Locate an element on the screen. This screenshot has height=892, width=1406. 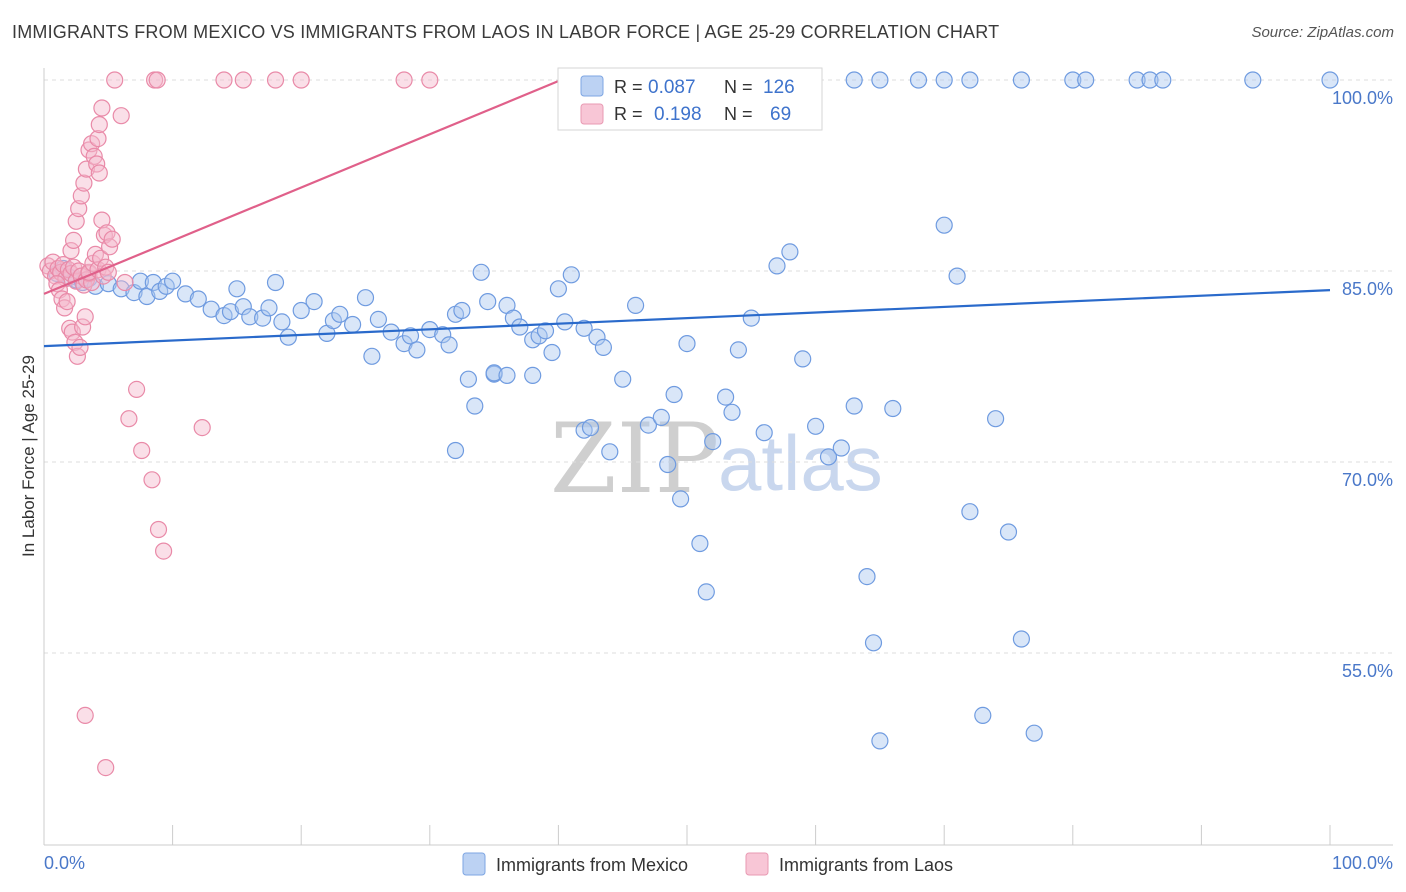
y-tick-label-0: 100.0% is located at coordinates (1362, 98).